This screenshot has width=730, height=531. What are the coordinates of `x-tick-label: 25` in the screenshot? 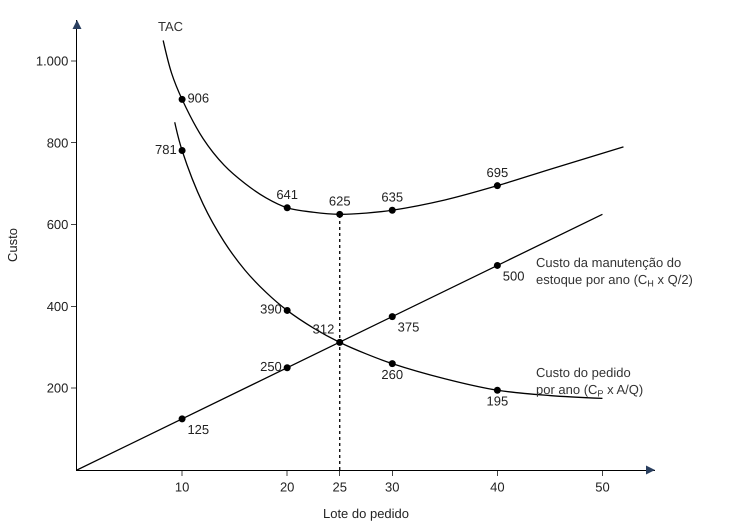 It's located at (339, 487).